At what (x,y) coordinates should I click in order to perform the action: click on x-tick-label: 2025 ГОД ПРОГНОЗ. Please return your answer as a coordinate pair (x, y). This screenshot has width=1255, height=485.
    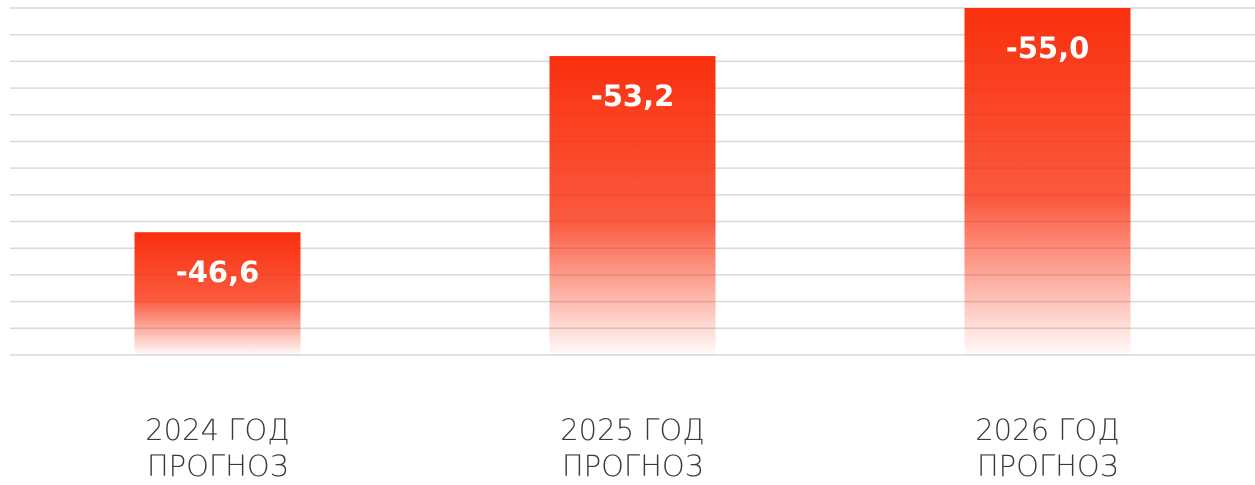
    Looking at the image, I should click on (632, 448).